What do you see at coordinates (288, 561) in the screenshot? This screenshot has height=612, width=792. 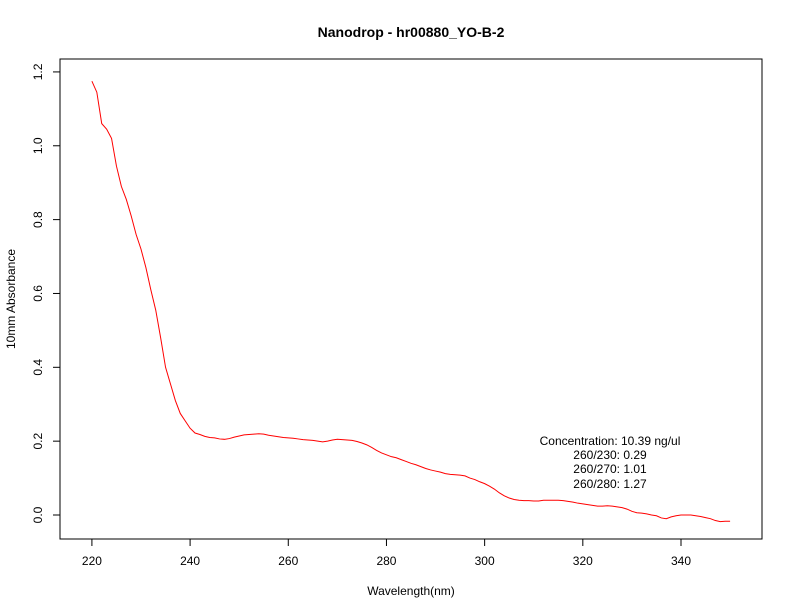 I see `x-tick-label: 260` at bounding box center [288, 561].